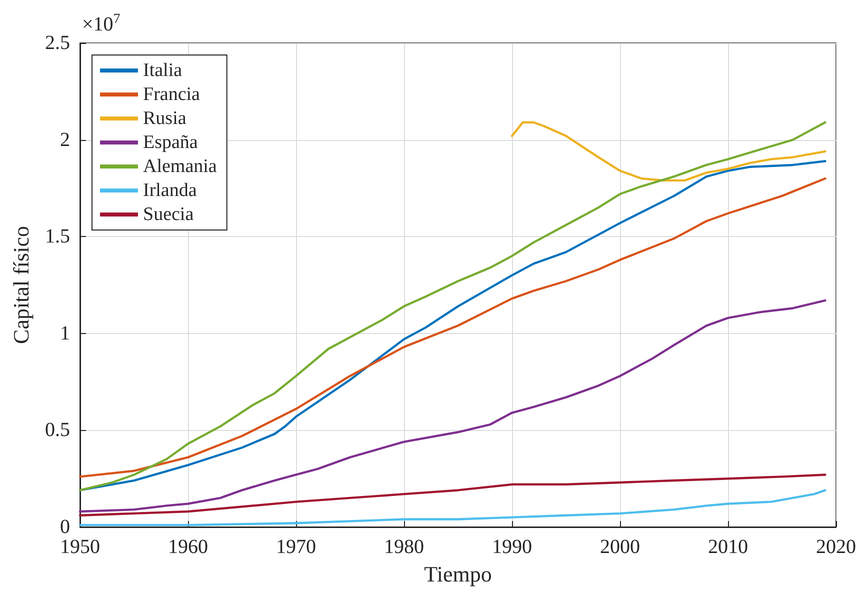 Image resolution: width=864 pixels, height=593 pixels. Describe the element at coordinates (170, 190) in the screenshot. I see `legend-label: Irlanda` at that location.